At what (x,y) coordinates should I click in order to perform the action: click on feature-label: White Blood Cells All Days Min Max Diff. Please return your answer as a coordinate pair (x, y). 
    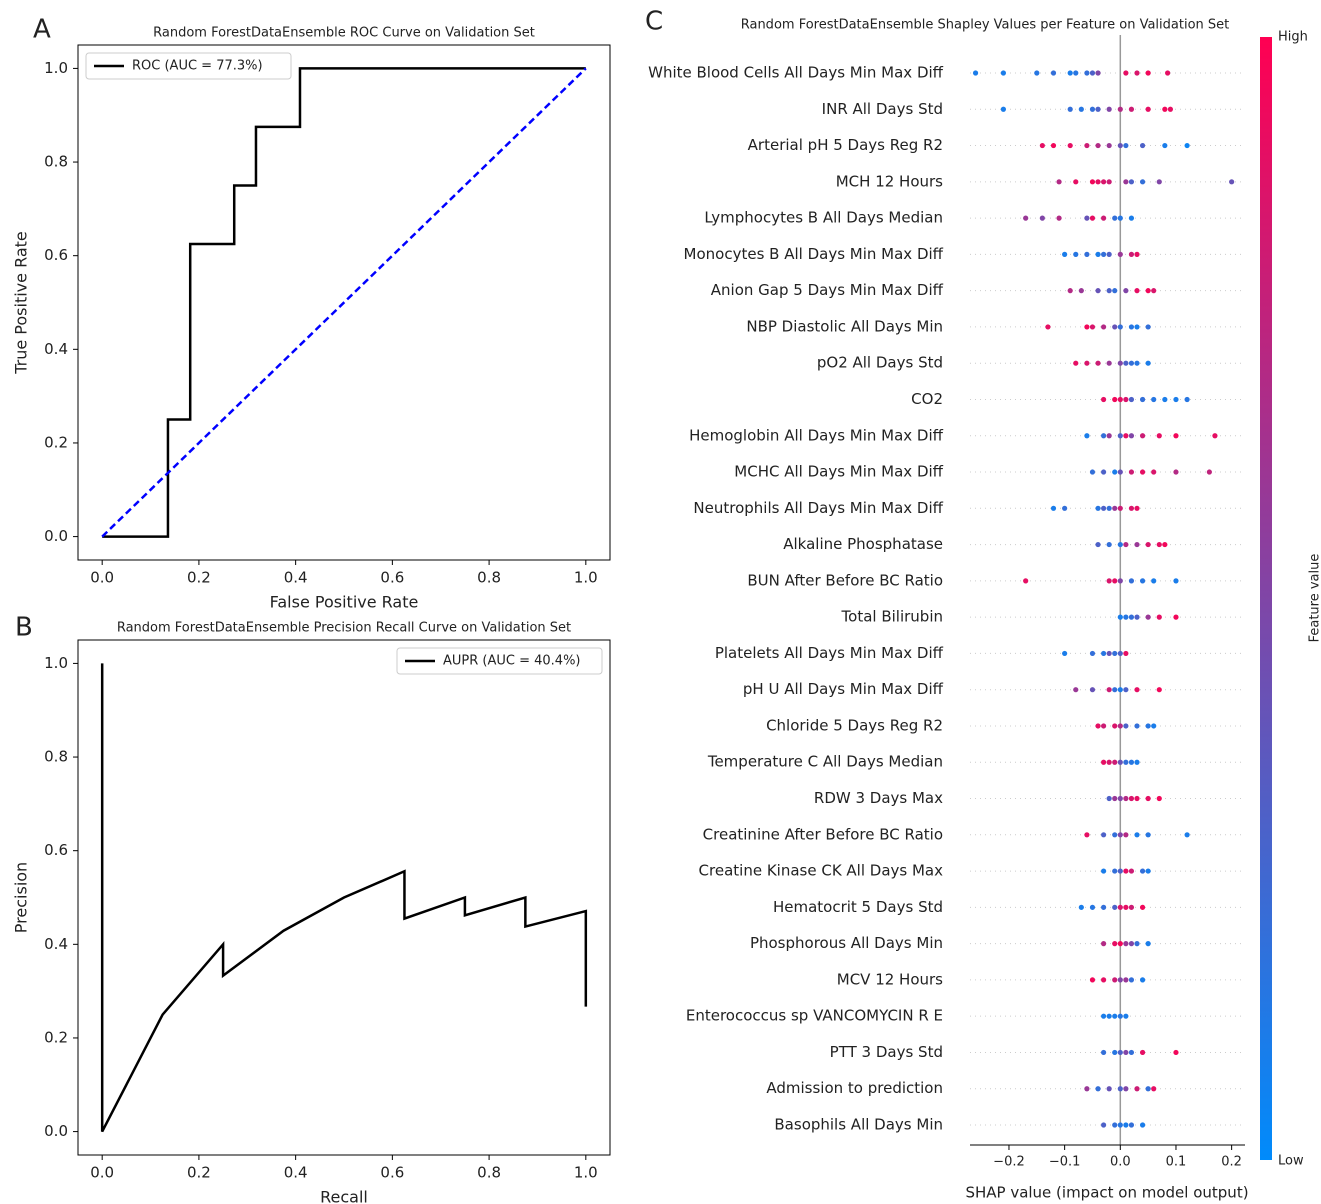
    Looking at the image, I should click on (796, 73).